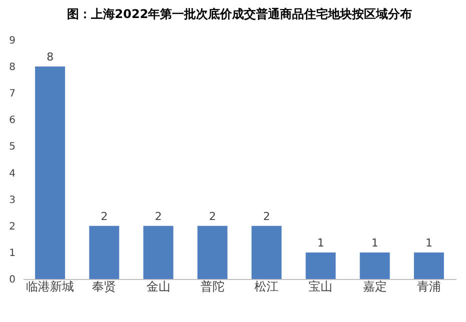  Describe the element at coordinates (12, 147) in the screenshot. I see `y-tick-label: 5` at that location.